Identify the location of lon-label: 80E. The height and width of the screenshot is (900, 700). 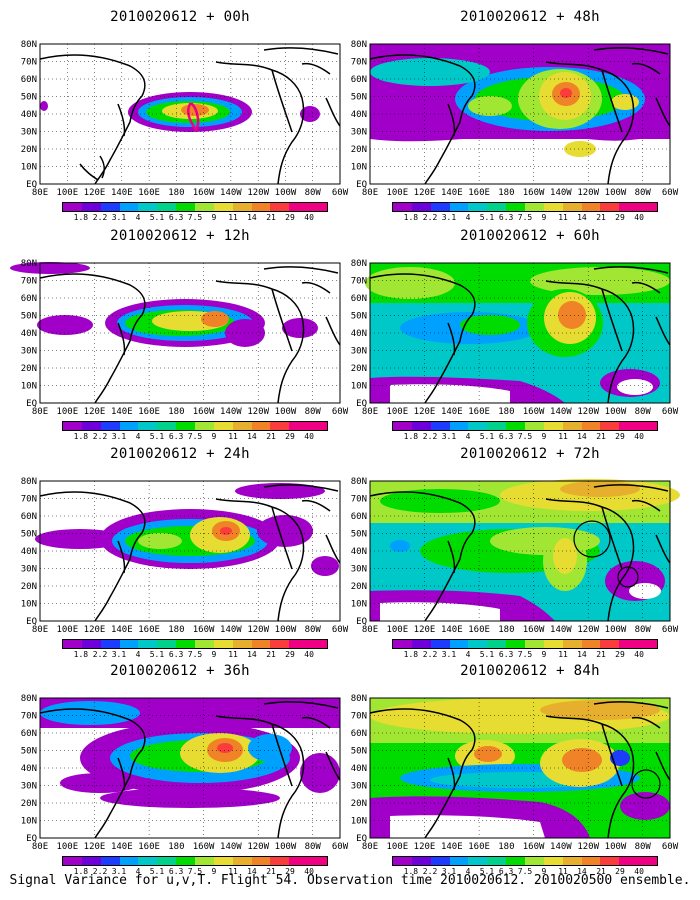
(370, 412).